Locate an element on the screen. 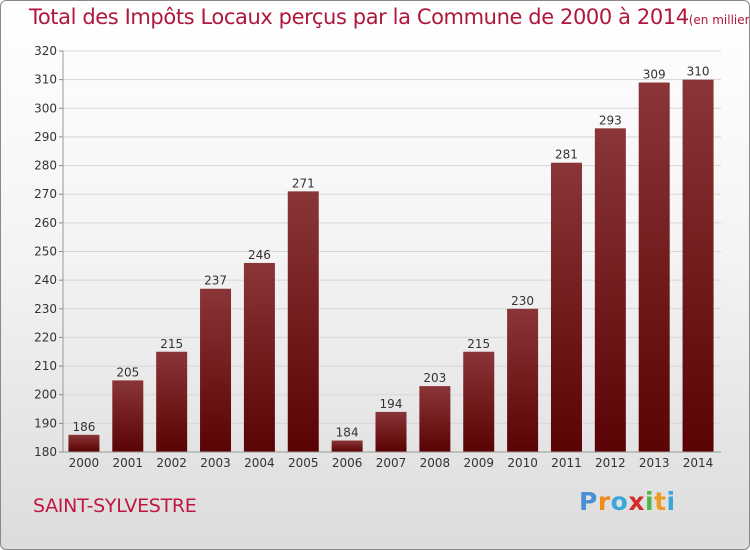 This screenshot has width=750, height=550. y-tick-label: 180 is located at coordinates (45, 452).